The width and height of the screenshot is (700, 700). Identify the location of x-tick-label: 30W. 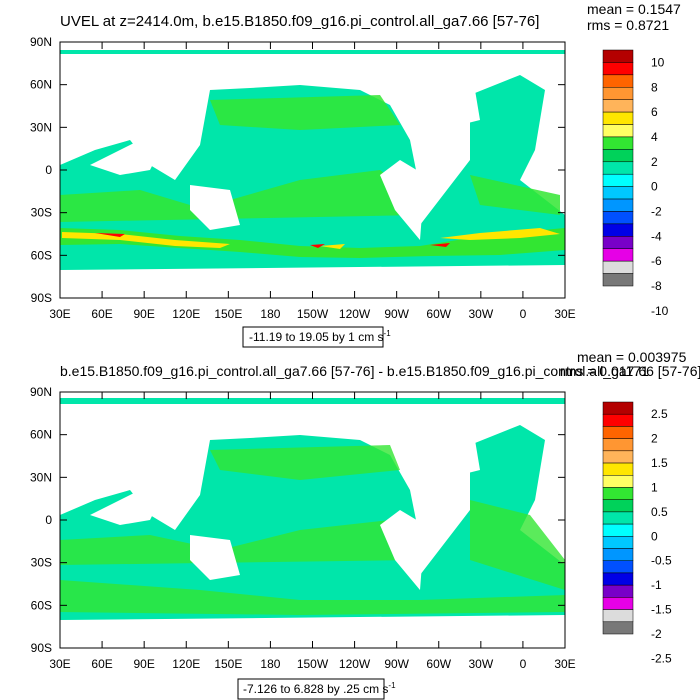
(480, 314).